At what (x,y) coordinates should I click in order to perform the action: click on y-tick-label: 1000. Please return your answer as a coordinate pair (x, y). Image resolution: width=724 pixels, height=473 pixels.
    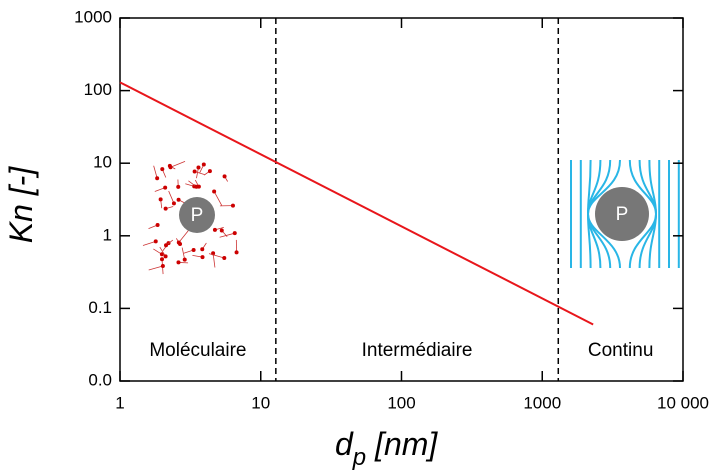
    Looking at the image, I should click on (93, 16).